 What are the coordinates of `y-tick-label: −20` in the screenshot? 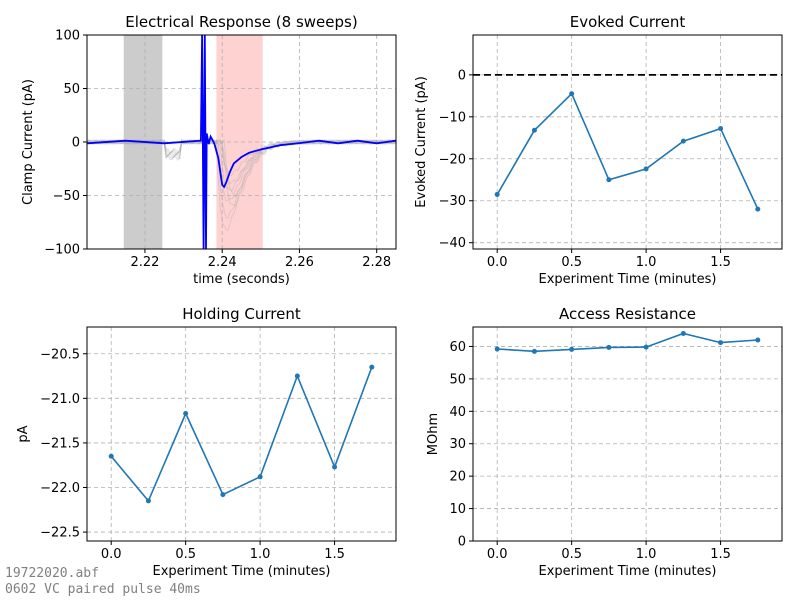 It's located at (452, 159).